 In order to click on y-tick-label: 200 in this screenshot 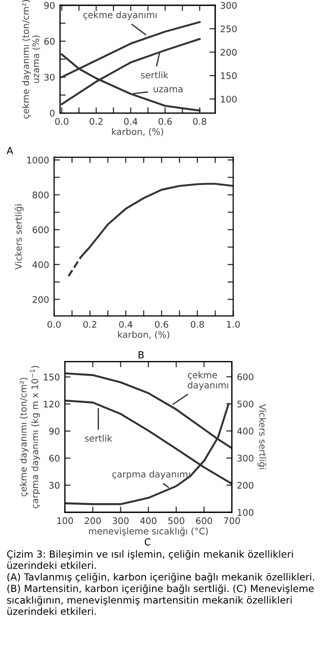, I will do `click(40, 299)`.